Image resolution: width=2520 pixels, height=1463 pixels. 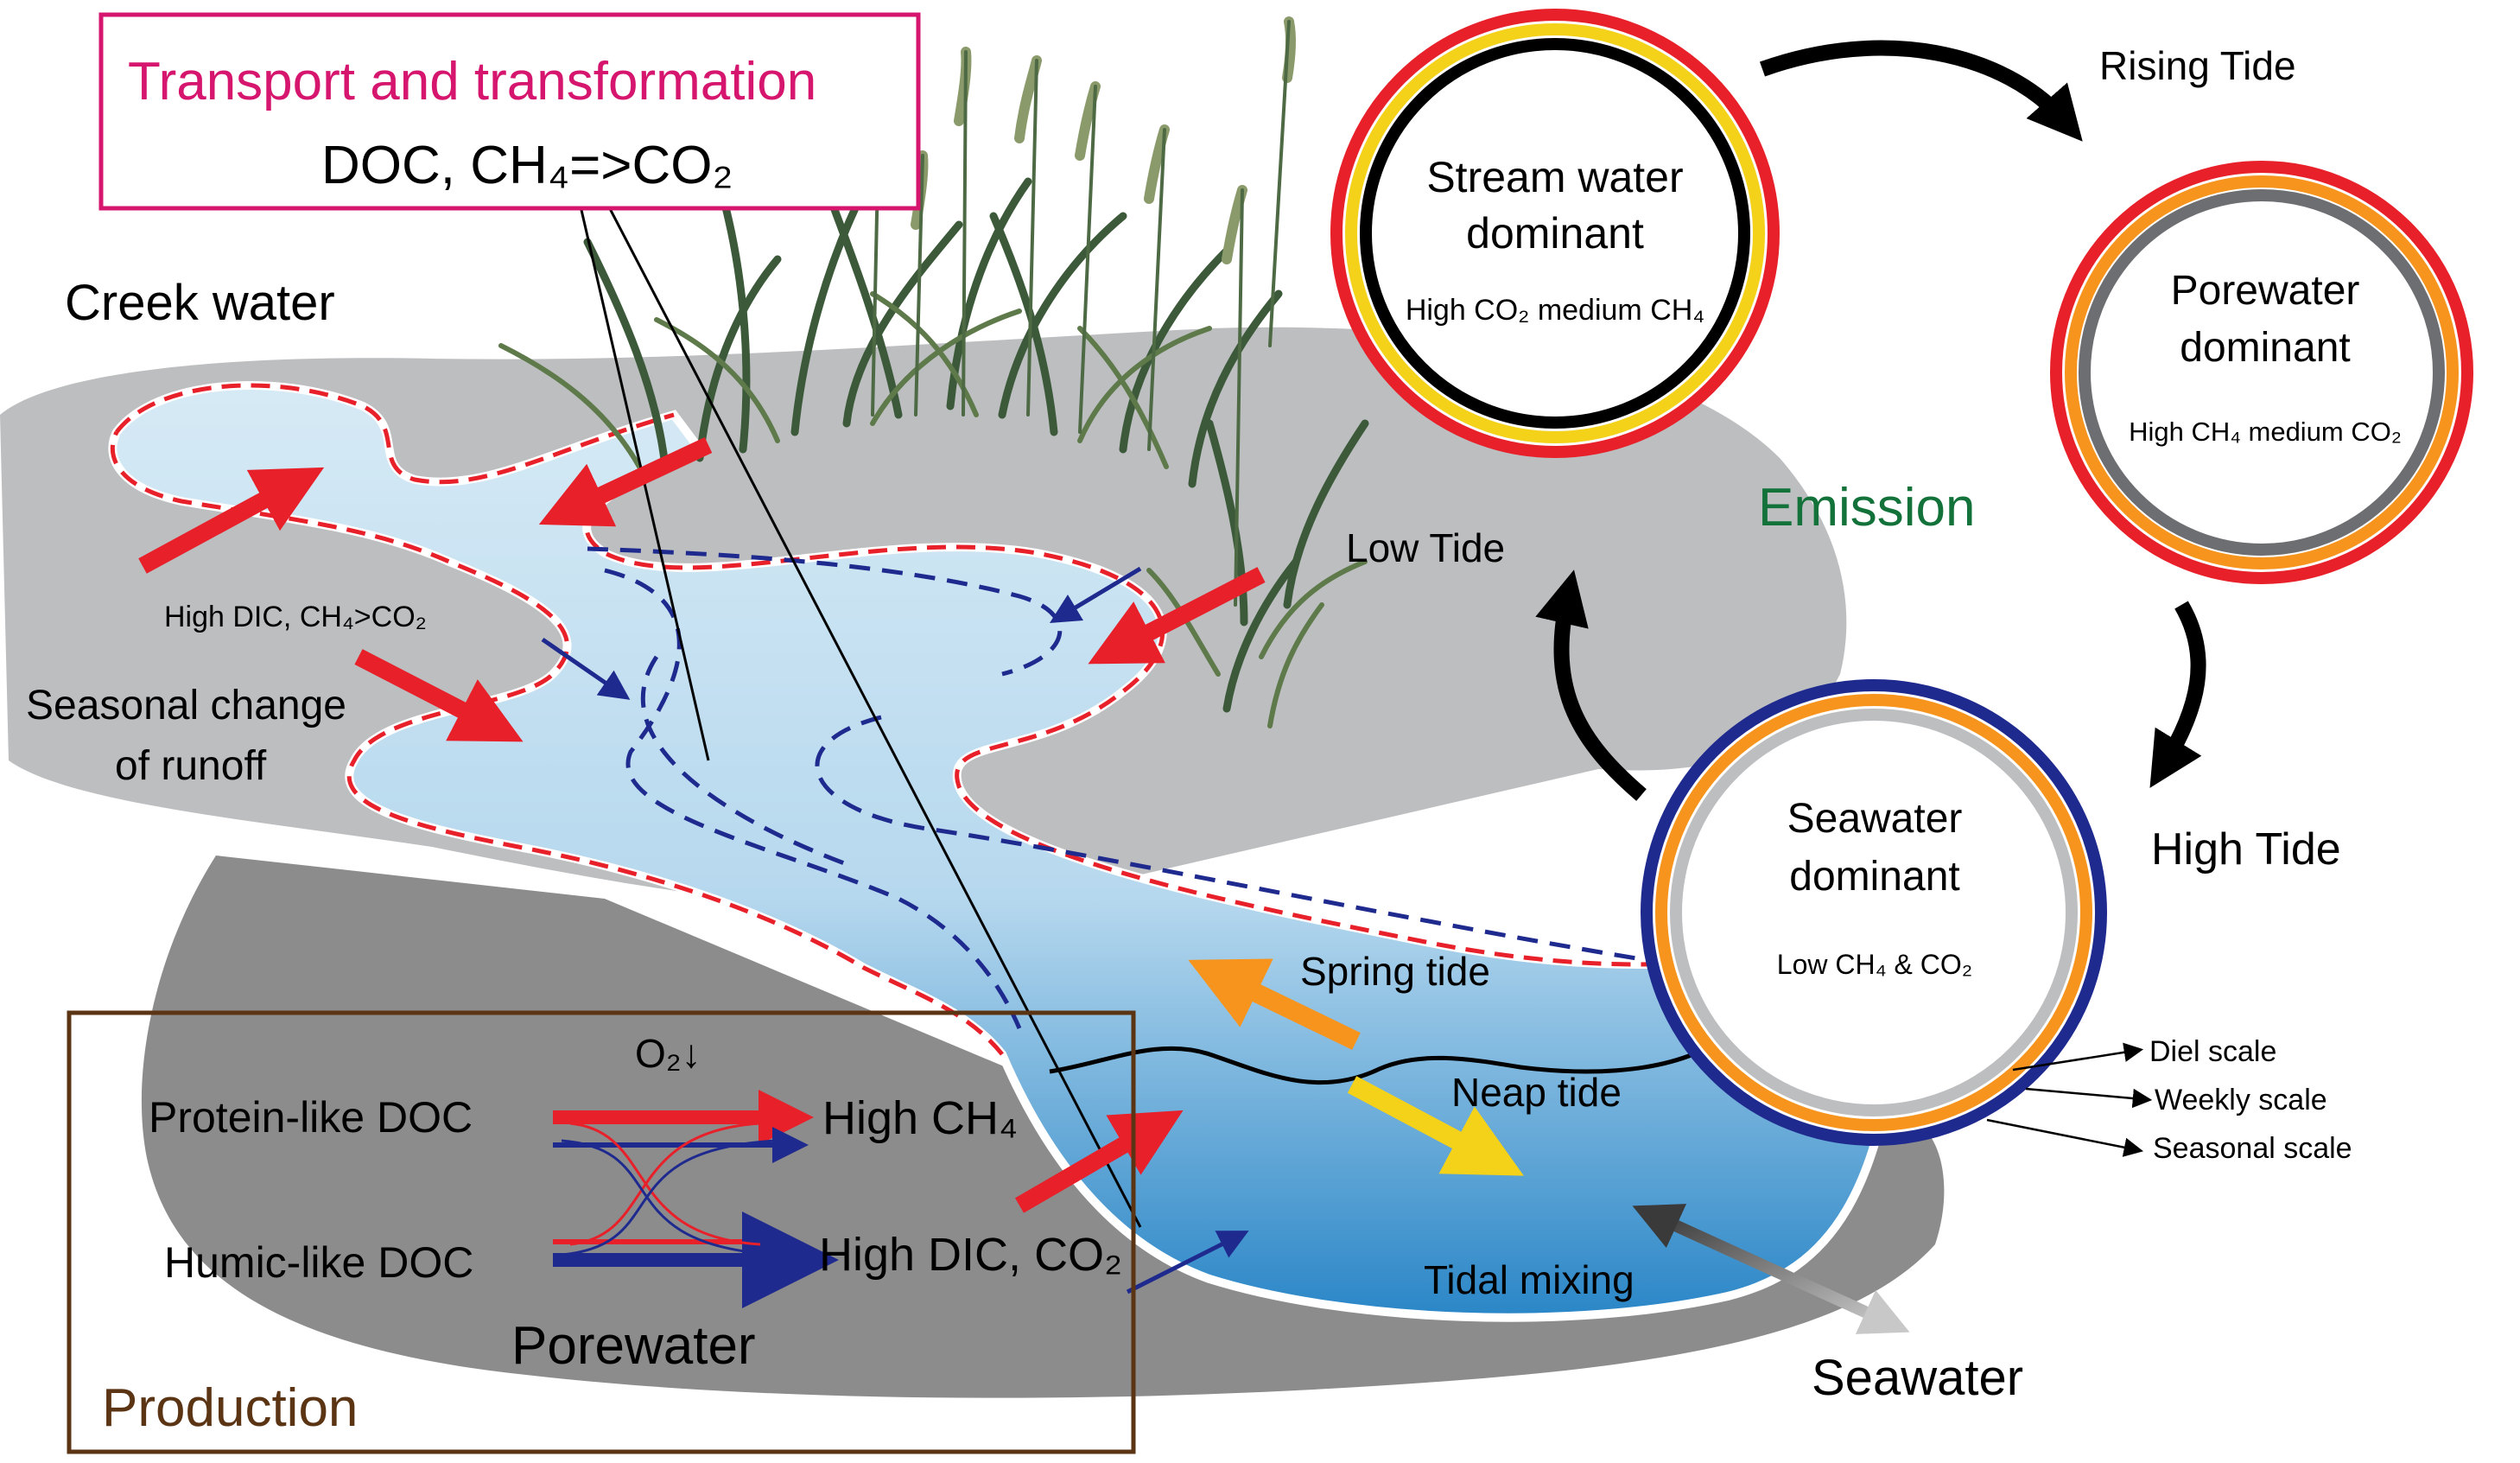 I want to click on seawater-circle-line1: Seawater, so click(x=1875, y=819).